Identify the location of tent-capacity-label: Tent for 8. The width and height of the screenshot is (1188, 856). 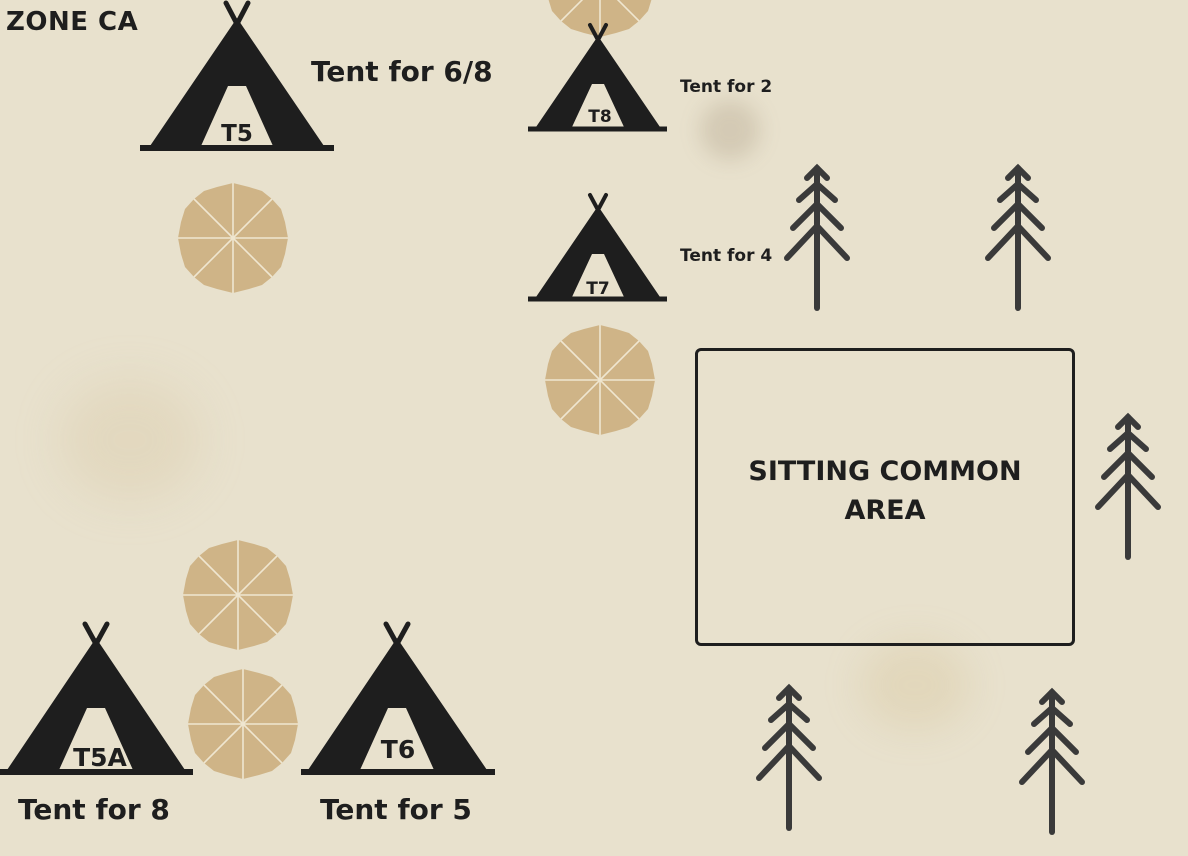
(94, 809).